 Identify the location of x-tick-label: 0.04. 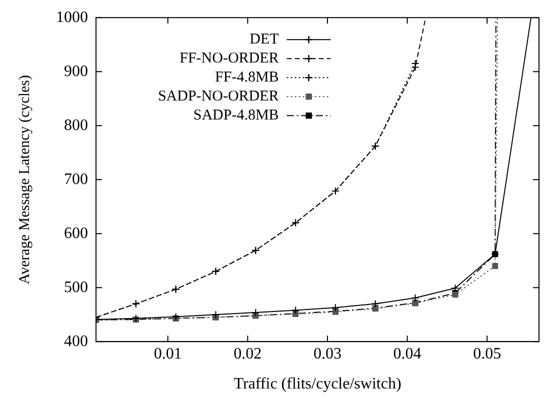
(407, 353).